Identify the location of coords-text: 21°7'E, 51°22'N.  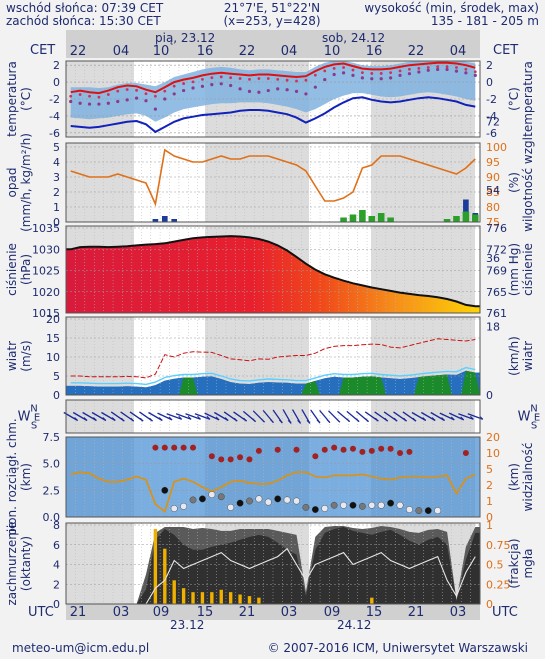
(272, 8).